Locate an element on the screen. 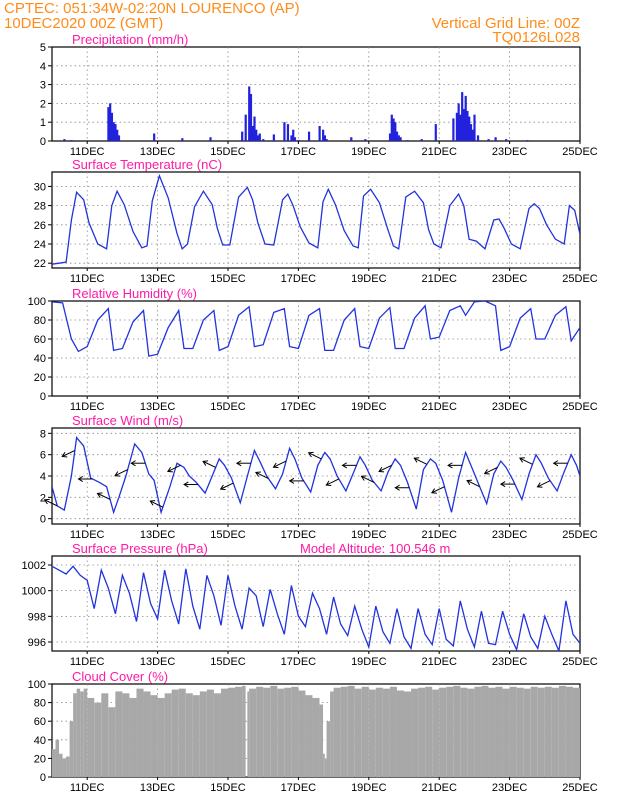  temp-xtick-label: 25DEC is located at coordinates (580, 279).